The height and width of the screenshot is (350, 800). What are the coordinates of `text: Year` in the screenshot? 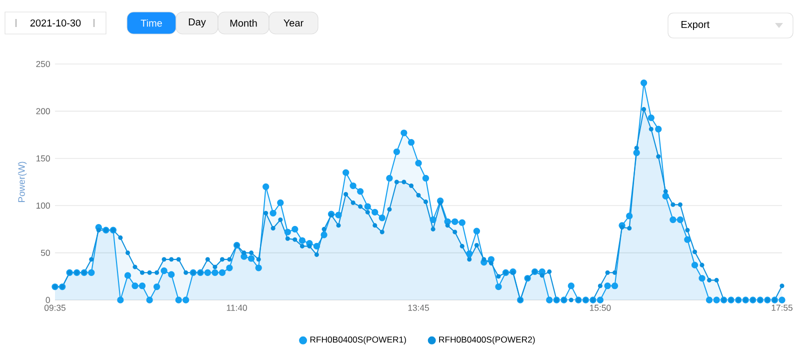 It's located at (294, 23).